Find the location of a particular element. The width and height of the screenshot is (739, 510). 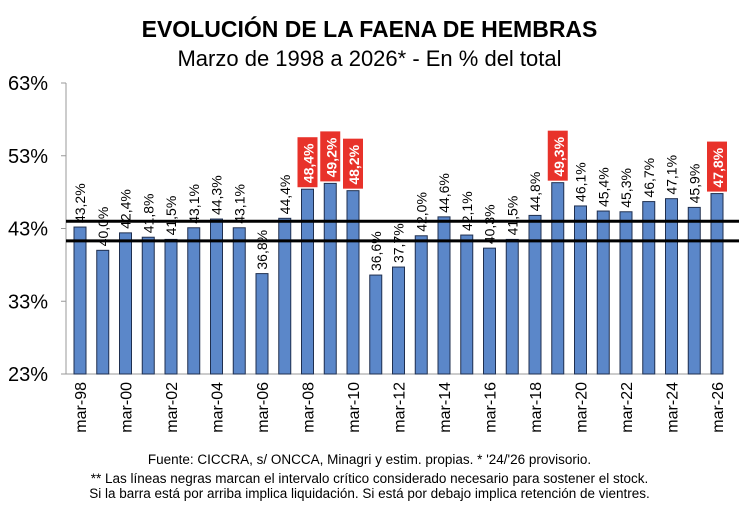

x-tick-label: mar-06 is located at coordinates (263, 407).